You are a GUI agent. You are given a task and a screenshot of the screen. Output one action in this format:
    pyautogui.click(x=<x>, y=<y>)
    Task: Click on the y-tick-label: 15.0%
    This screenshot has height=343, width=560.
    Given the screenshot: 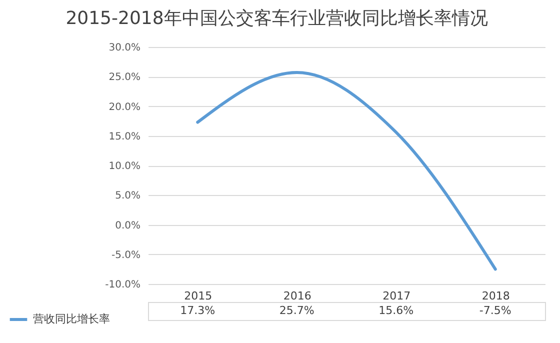 What is the action you would take?
    pyautogui.click(x=124, y=136)
    